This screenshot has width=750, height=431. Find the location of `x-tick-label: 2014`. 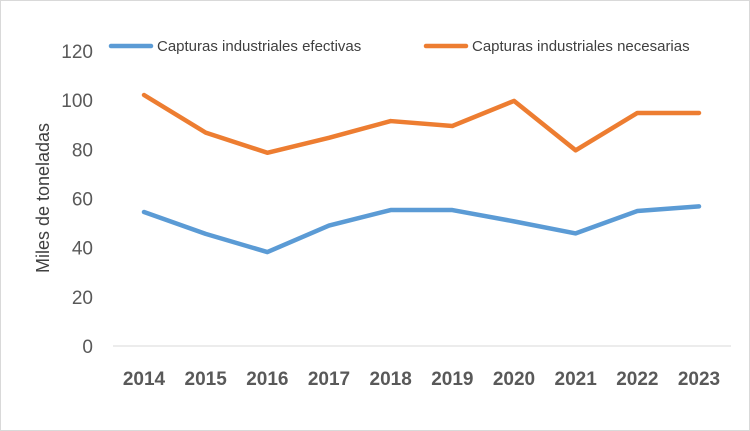

x-tick-label: 2014 is located at coordinates (144, 379).